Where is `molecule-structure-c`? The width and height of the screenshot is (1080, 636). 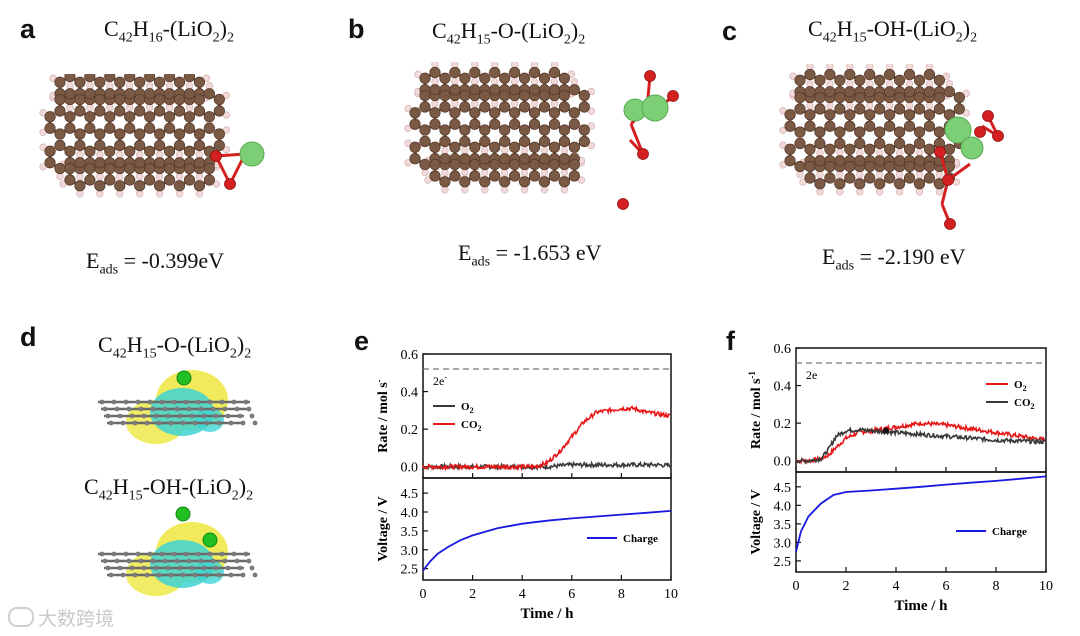 molecule-structure-c is located at coordinates (891, 147).